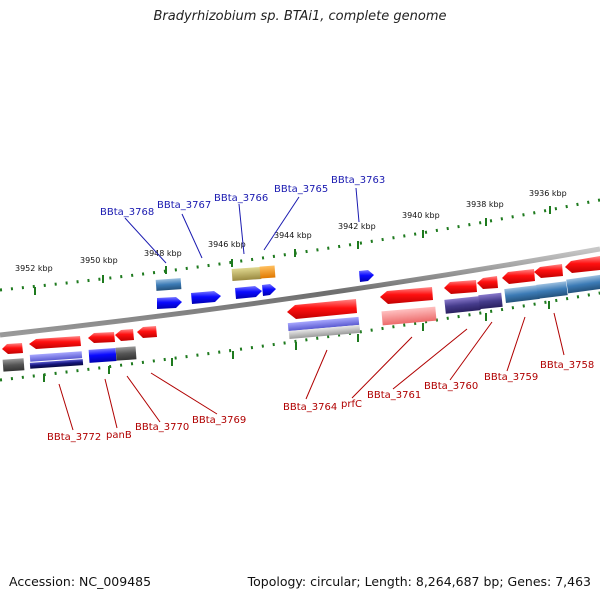 This screenshot has height=600, width=600. Describe the element at coordinates (548, 271) in the screenshot. I see `gene-bbta3758-arrow` at that location.